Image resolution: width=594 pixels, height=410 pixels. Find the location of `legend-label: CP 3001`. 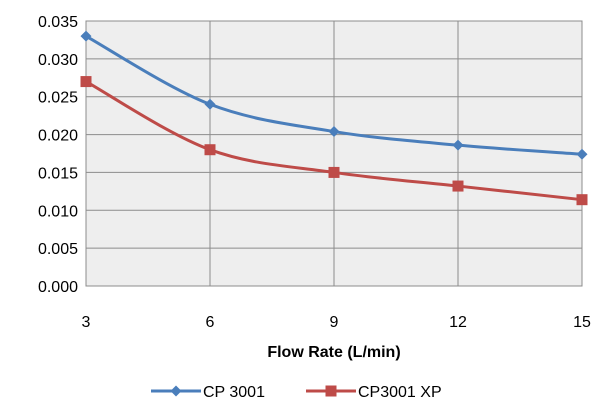

legend-label: CP 3001 is located at coordinates (234, 392).